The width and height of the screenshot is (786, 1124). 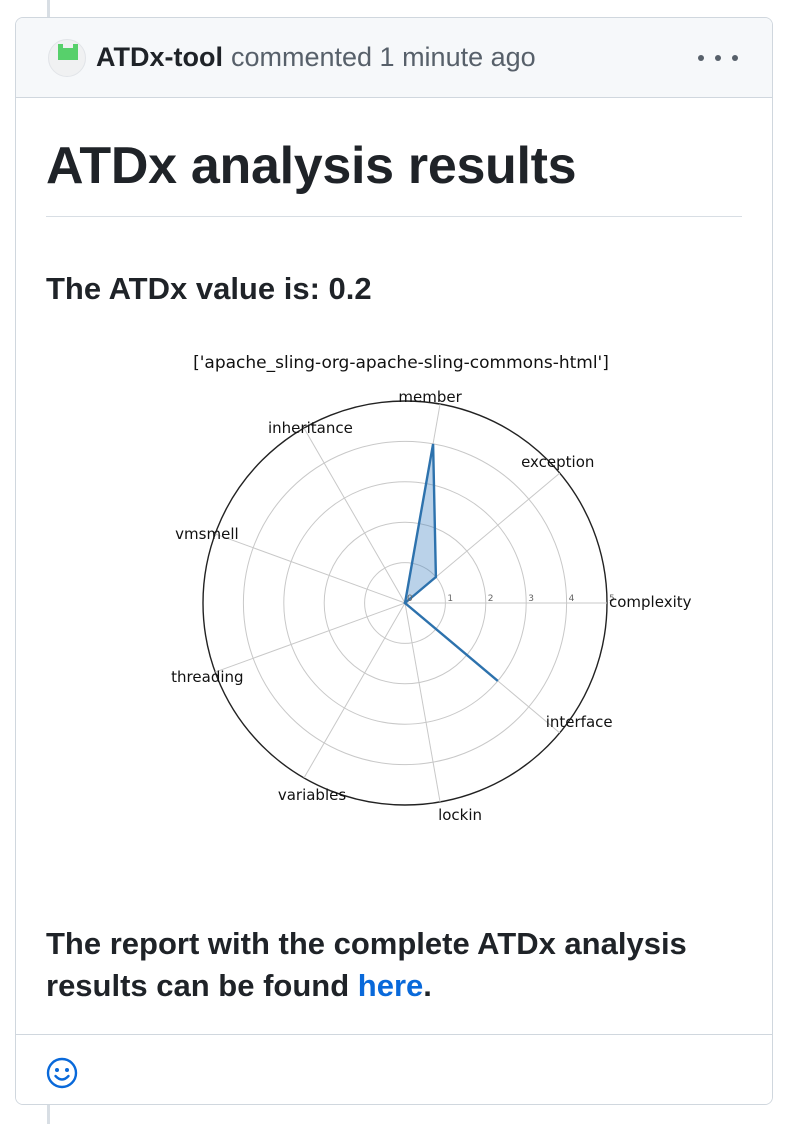 I want to click on r-tick-5: 5, so click(x=612, y=599).